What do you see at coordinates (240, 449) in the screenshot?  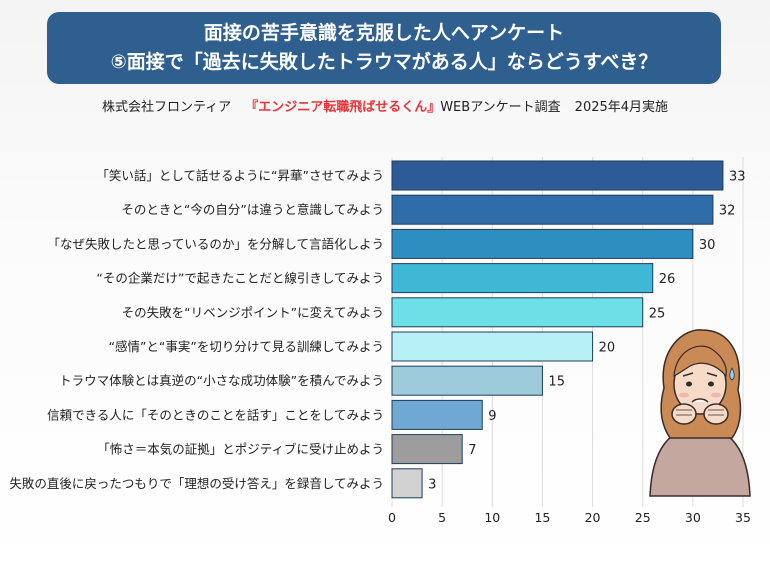 I see `category-label: 「怖さ＝本気の証拠」とポジティブに受け止めよう` at bounding box center [240, 449].